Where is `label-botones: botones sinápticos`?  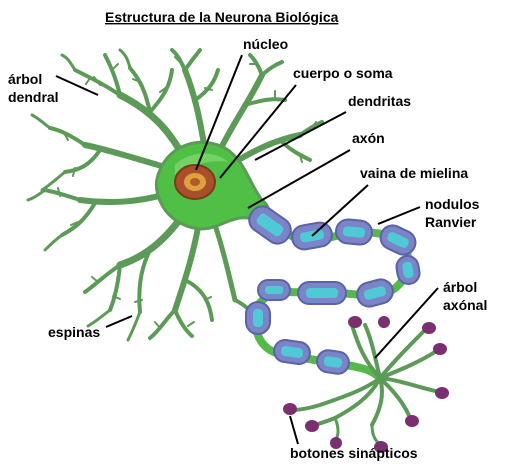 label-botones: botones sinápticos is located at coordinates (354, 453).